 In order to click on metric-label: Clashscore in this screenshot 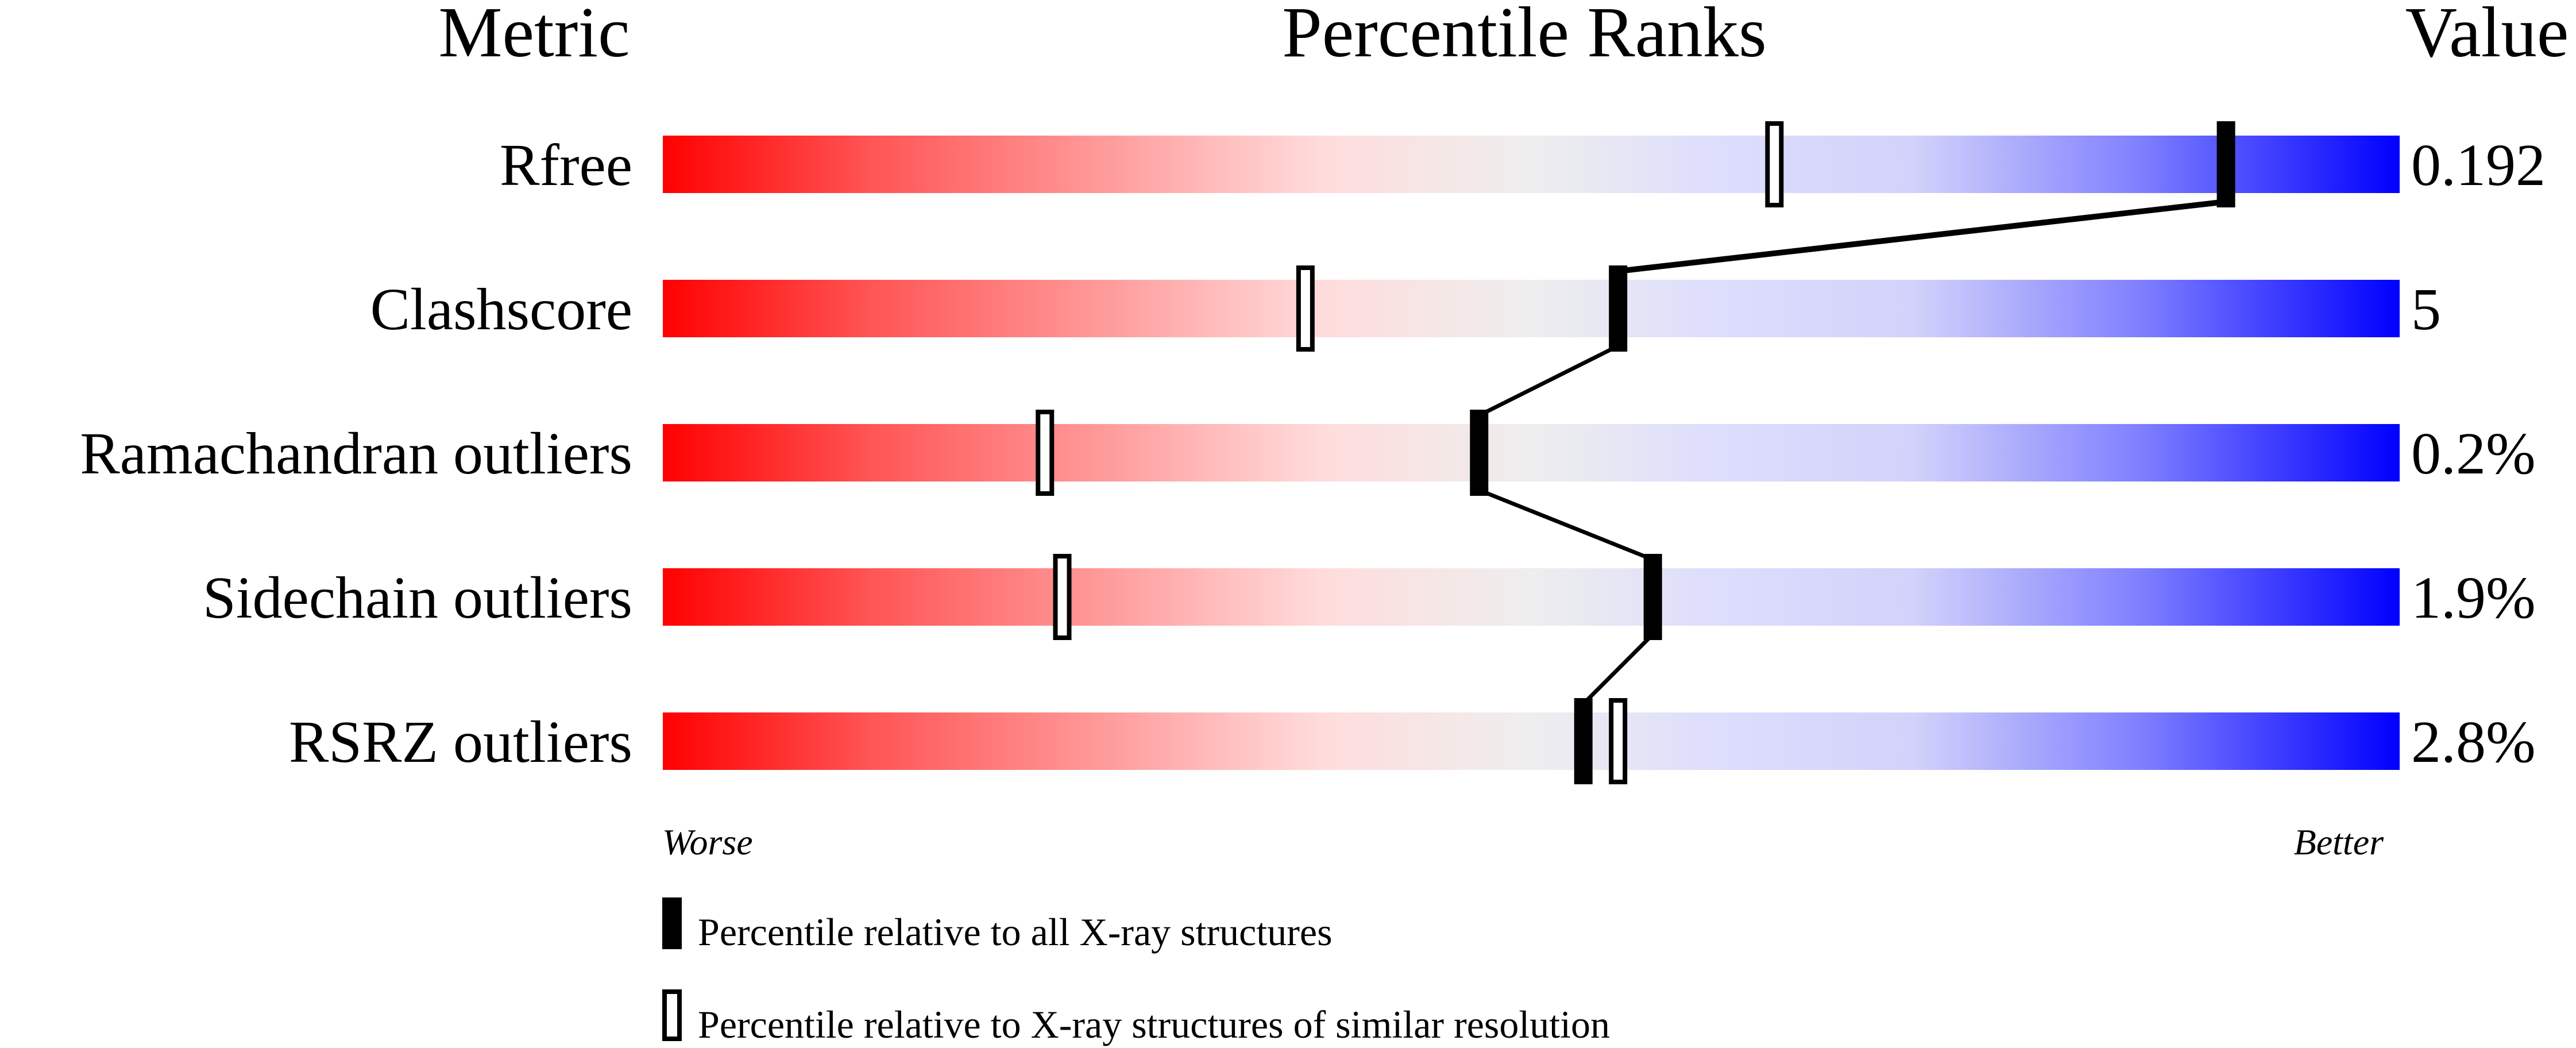, I will do `click(501, 309)`.